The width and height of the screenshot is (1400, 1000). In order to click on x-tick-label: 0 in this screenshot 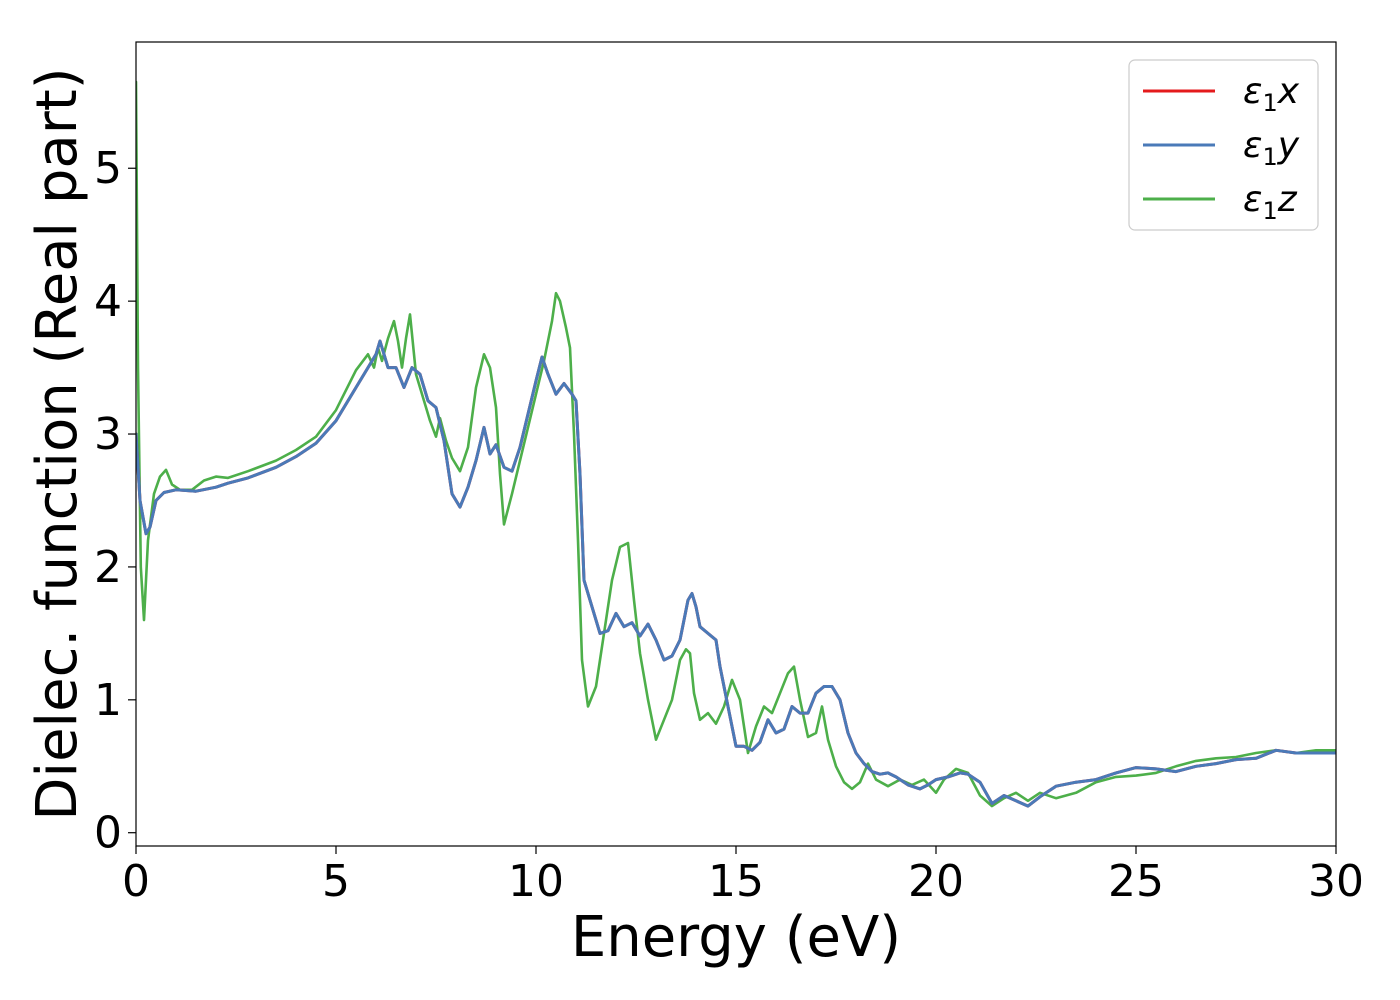, I will do `click(136, 881)`.